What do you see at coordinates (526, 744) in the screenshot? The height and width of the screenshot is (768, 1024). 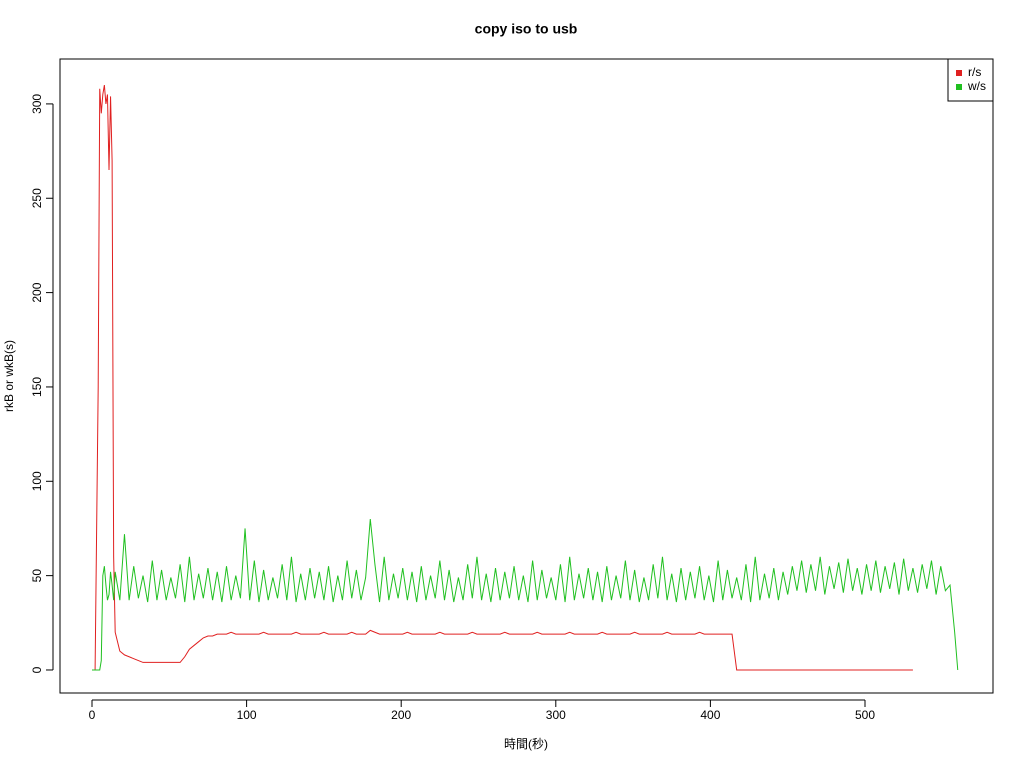 I see `x-axis-label: 時間(秒)` at bounding box center [526, 744].